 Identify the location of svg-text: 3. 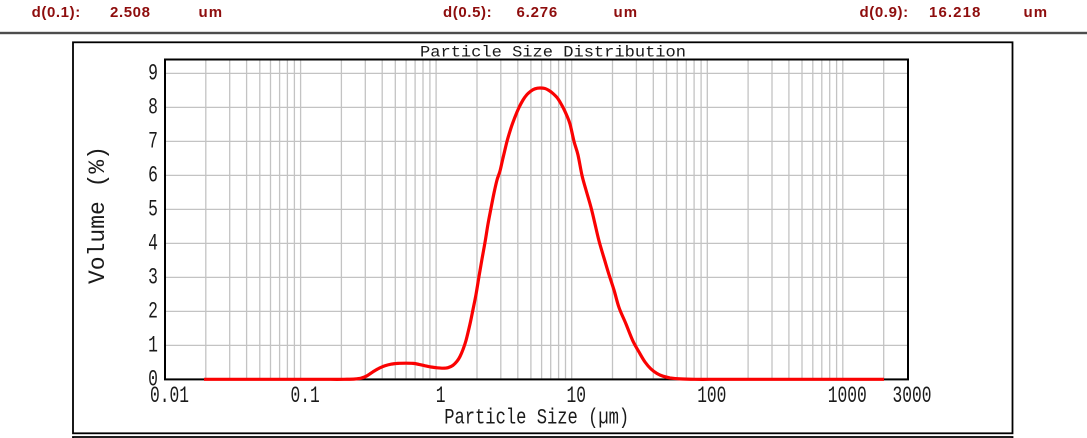
(153, 278).